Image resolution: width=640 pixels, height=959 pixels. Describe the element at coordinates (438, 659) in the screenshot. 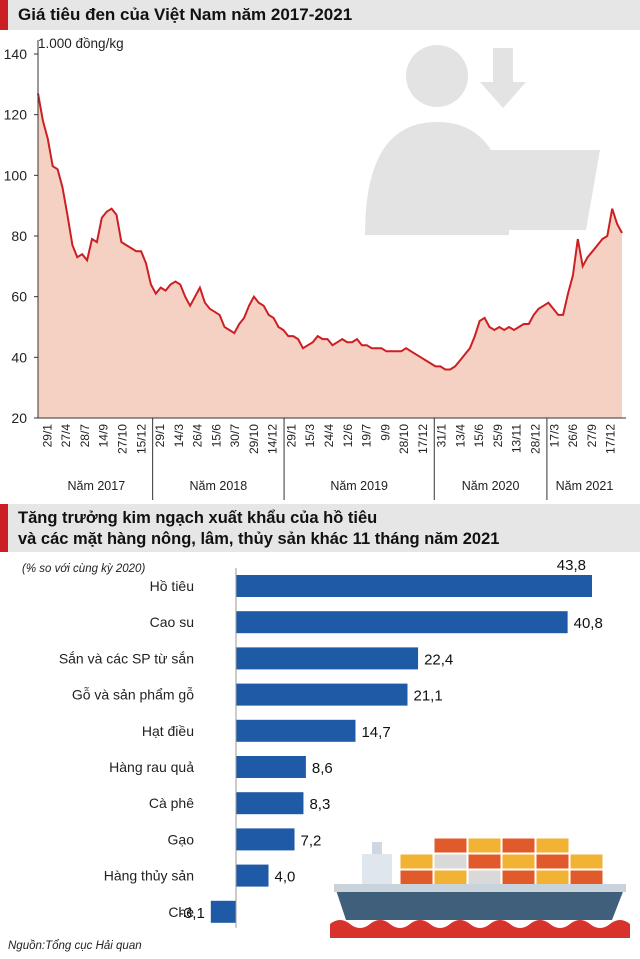

I see `value-label: 22,4` at that location.